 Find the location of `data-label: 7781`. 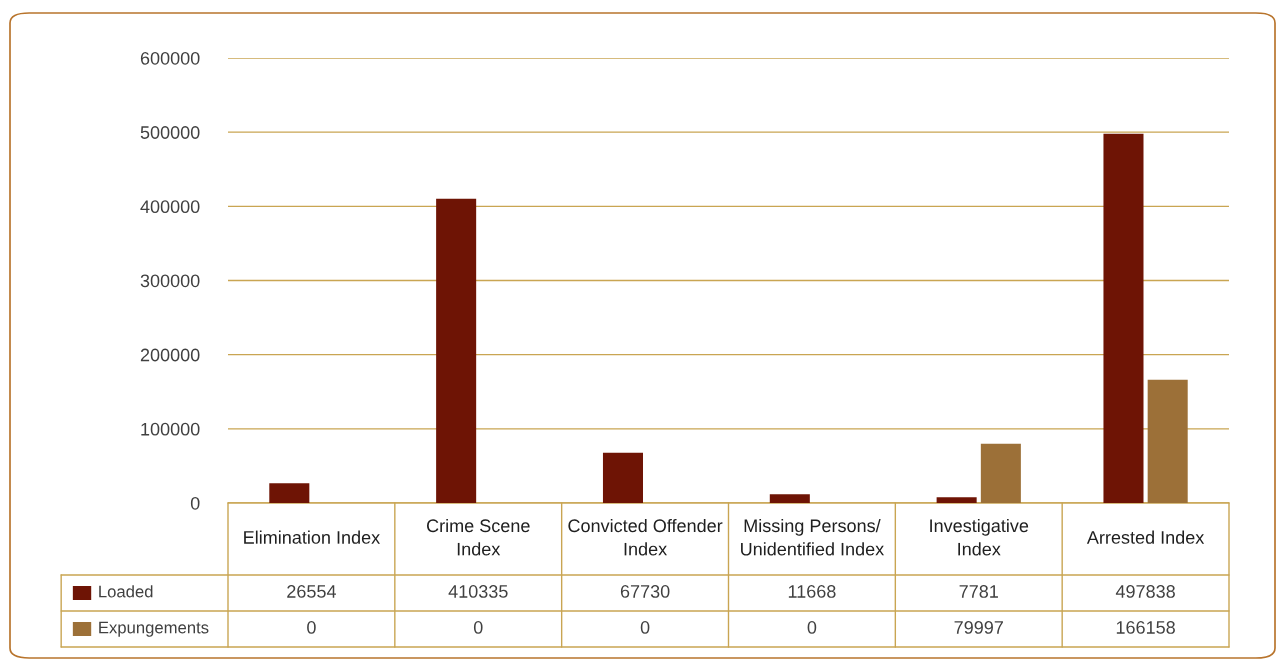

data-label: 7781 is located at coordinates (978, 591).